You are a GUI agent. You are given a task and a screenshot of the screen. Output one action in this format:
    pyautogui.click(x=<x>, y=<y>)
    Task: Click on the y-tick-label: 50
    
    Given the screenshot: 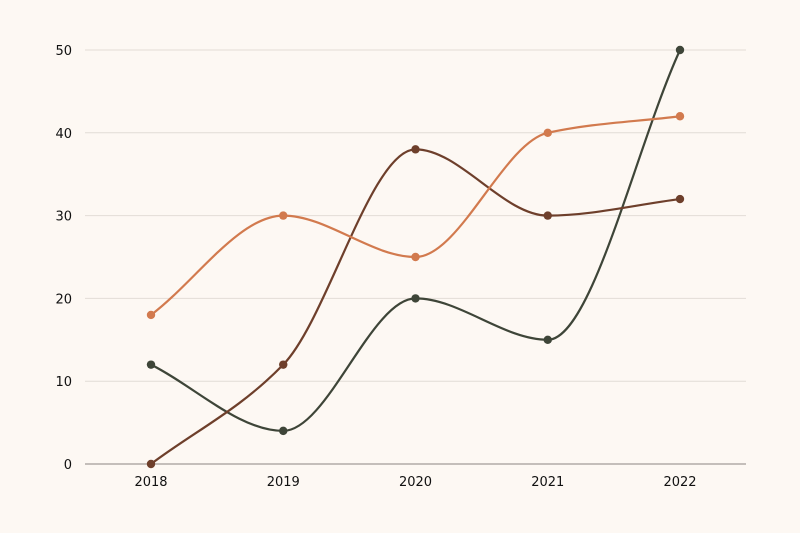 What is the action you would take?
    pyautogui.click(x=63, y=51)
    